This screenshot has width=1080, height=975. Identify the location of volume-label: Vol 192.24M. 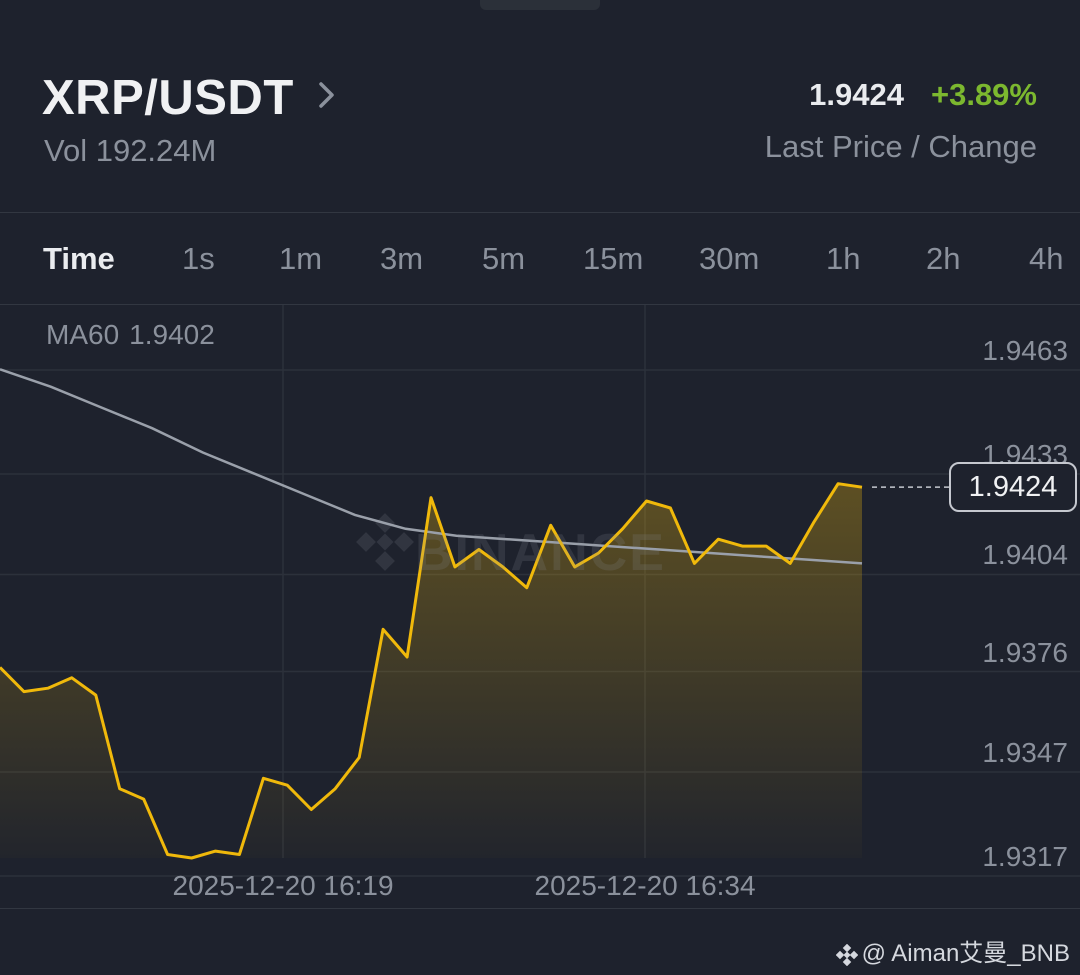
(130, 150).